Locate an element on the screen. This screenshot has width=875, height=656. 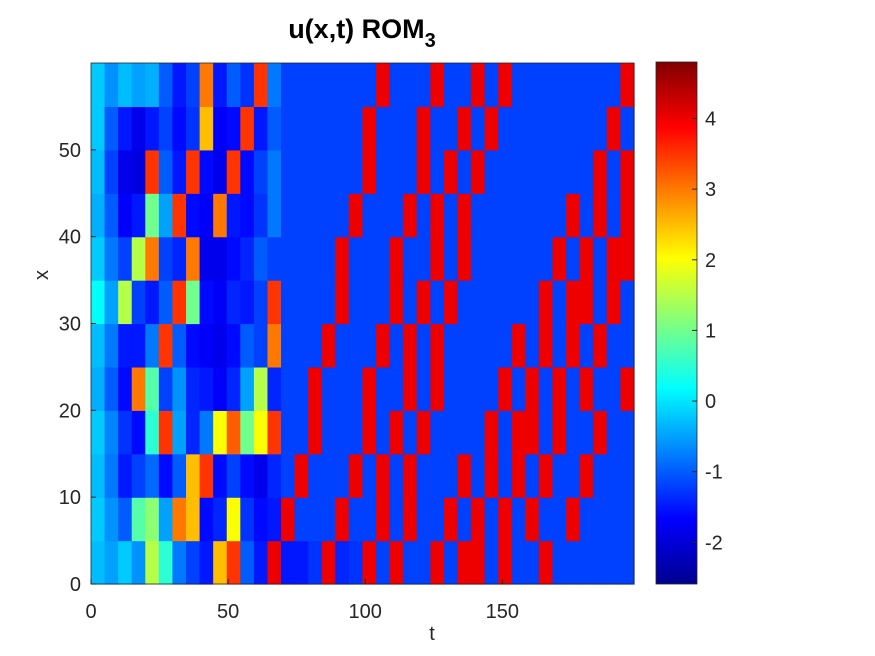
title-main: u(x,t) ROM is located at coordinates (356, 29).